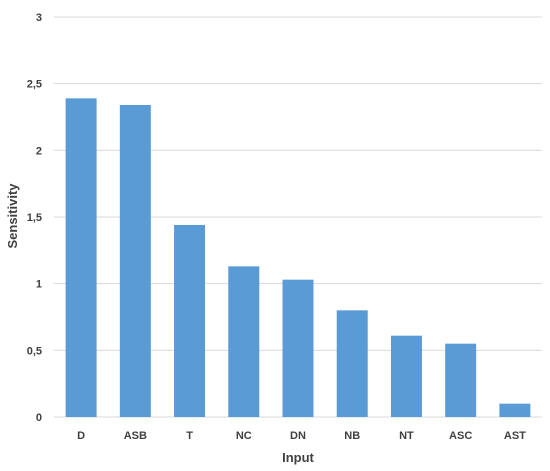 This screenshot has width=550, height=471. What do you see at coordinates (135, 436) in the screenshot?
I see `x-tick-label: ASB` at bounding box center [135, 436].